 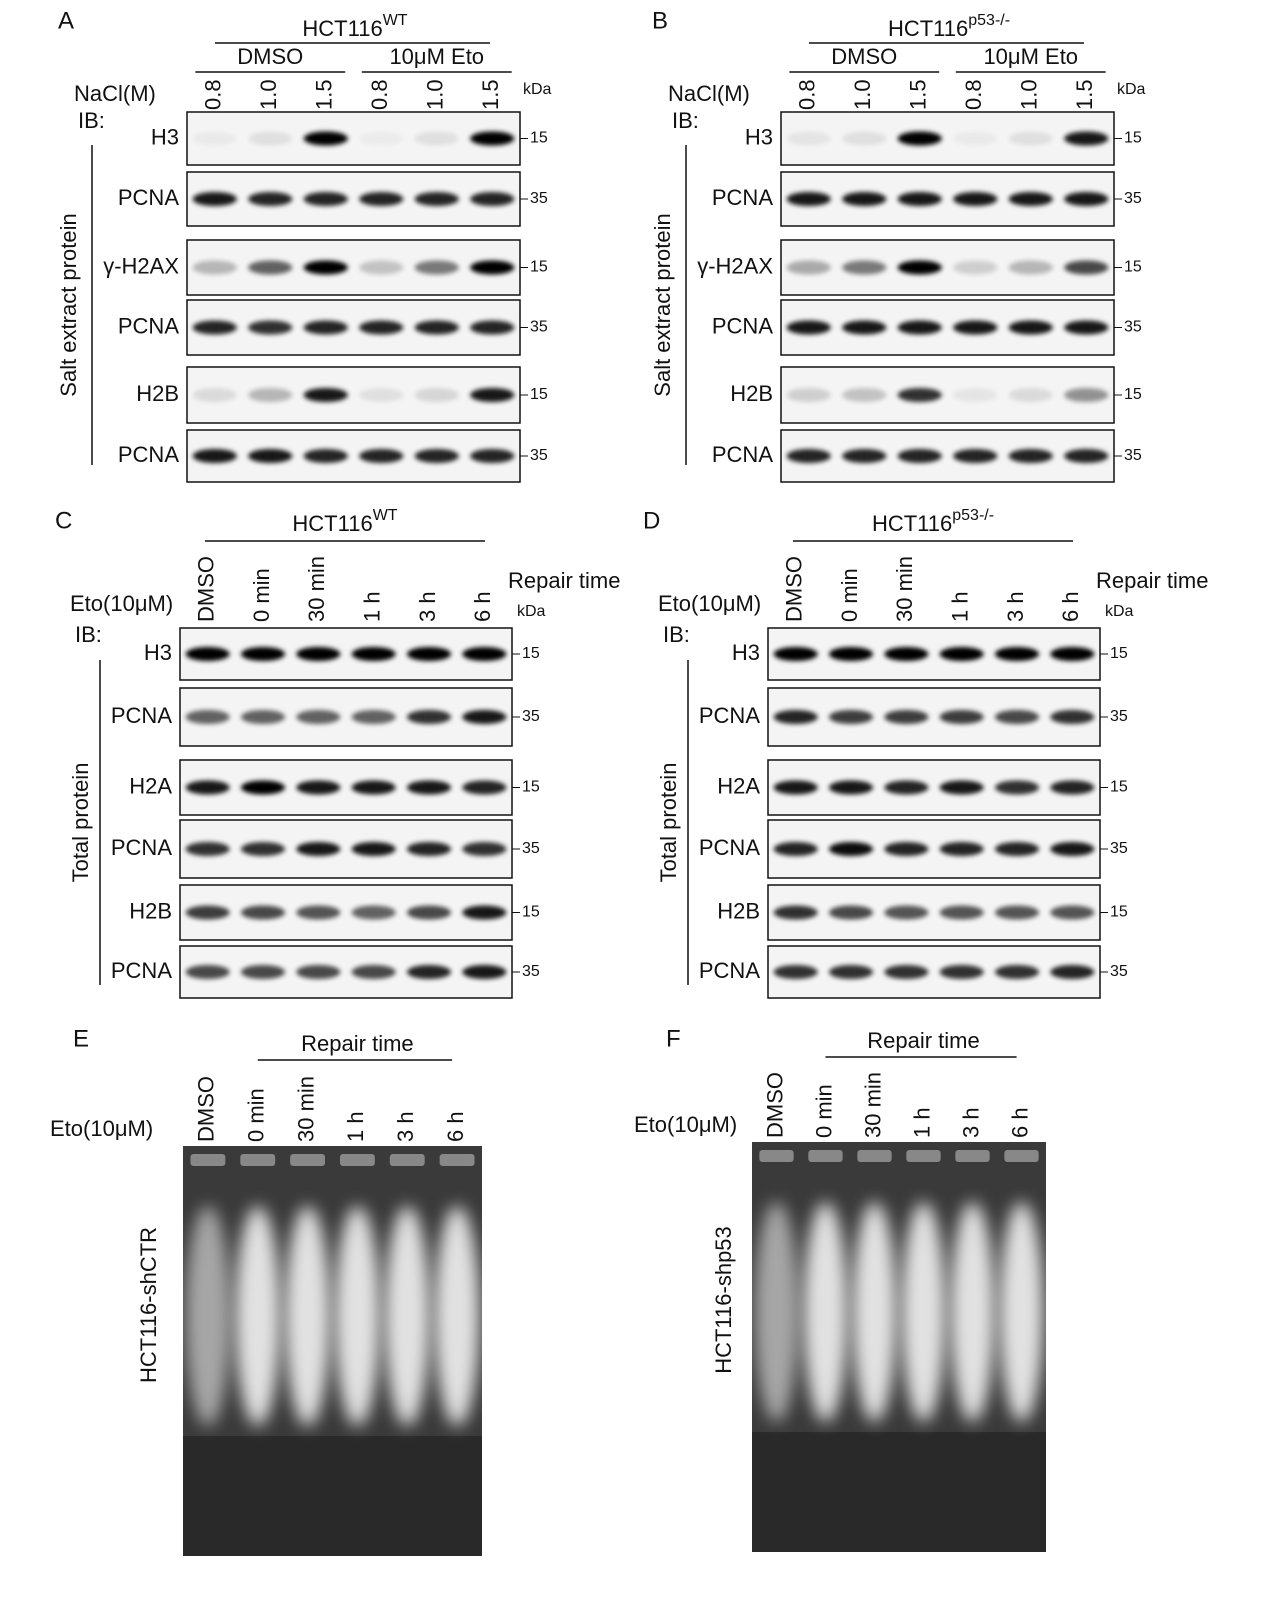 What do you see at coordinates (355, 1126) in the screenshot?
I see `lane-label: 1 h` at bounding box center [355, 1126].